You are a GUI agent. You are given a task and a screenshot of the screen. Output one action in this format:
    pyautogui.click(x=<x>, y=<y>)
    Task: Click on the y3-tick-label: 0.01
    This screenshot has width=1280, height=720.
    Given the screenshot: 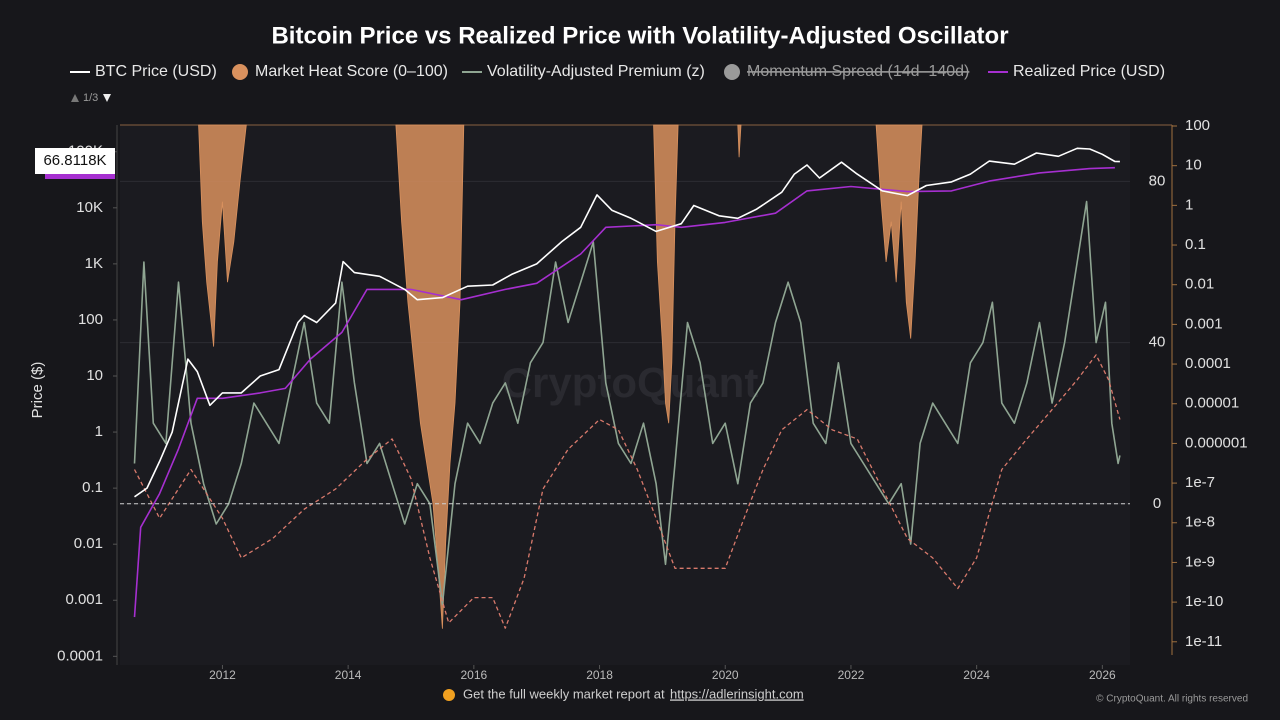 What is the action you would take?
    pyautogui.click(x=1199, y=284)
    